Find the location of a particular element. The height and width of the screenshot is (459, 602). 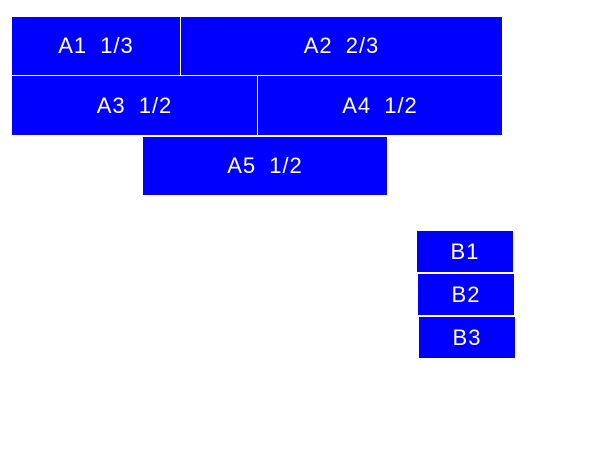

box-a4: A4 1/2 is located at coordinates (380, 105).